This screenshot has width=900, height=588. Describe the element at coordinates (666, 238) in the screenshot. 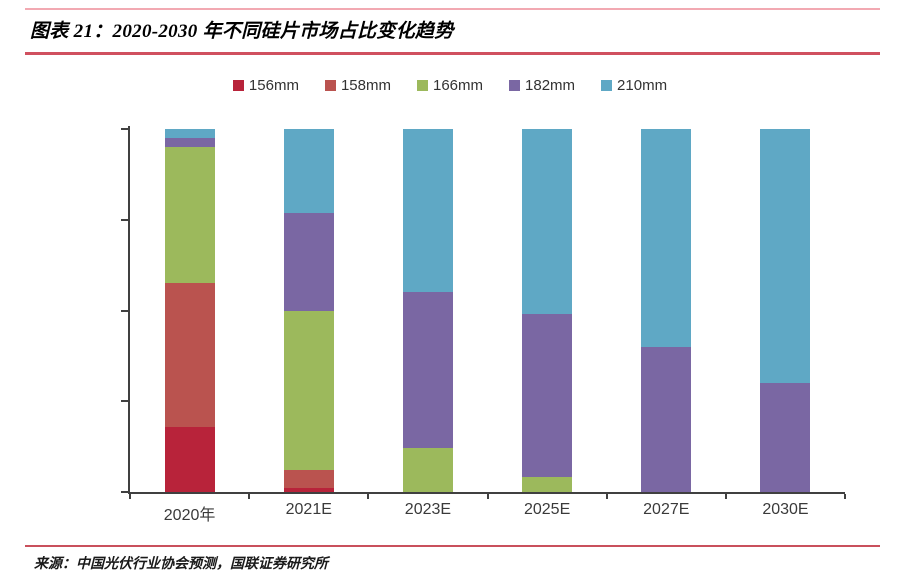

I see `bar-segment-2027E-210mm` at that location.